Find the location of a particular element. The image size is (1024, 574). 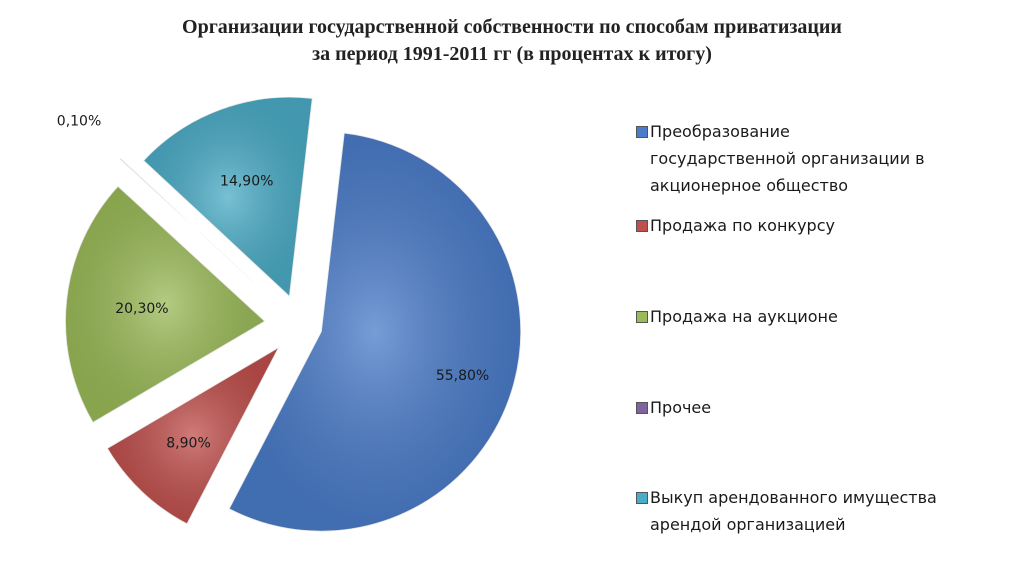

legend-label-transformation-line-1: Преобразование is located at coordinates (720, 131).